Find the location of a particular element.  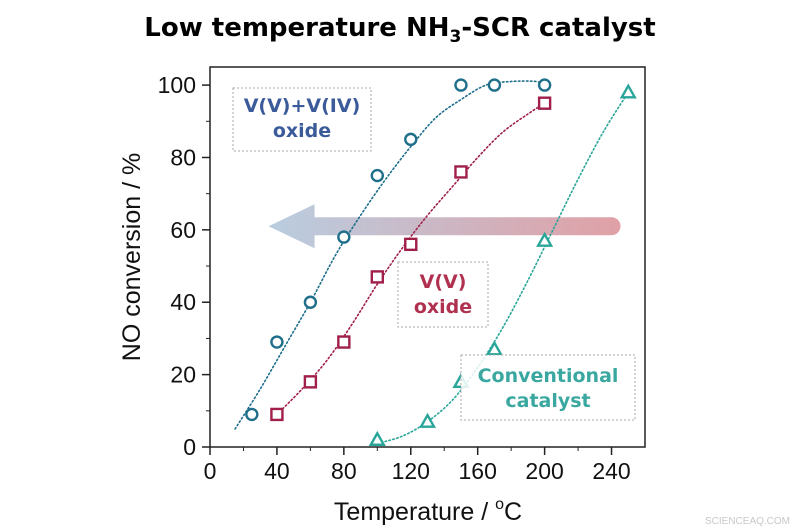

x-tick-label: 40 is located at coordinates (277, 471).